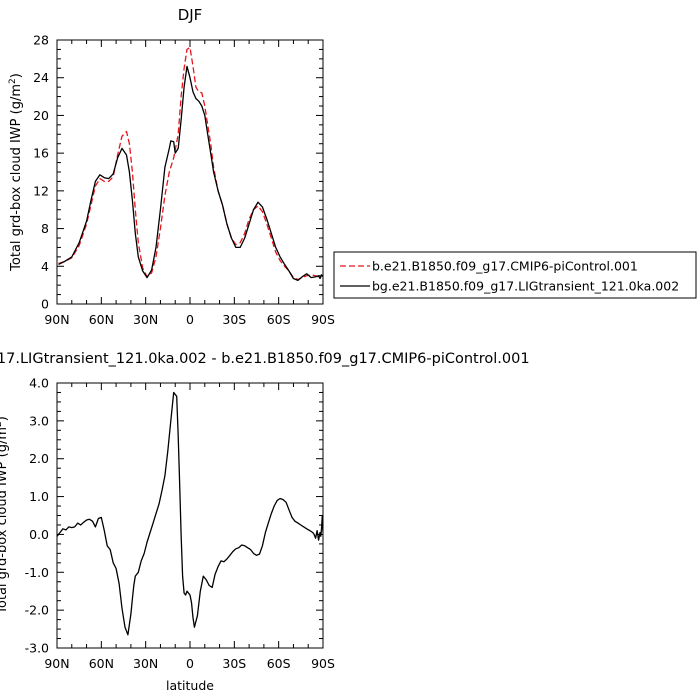 The width and height of the screenshot is (700, 700). Describe the element at coordinates (45, 228) in the screenshot. I see `top-y-tick-label: 8` at that location.